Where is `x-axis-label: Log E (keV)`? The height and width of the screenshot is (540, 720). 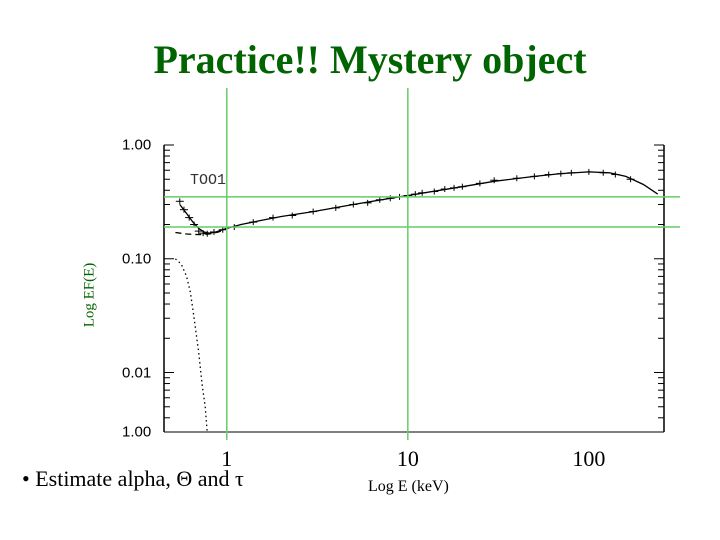 x-axis-label: Log E (keV) is located at coordinates (408, 486).